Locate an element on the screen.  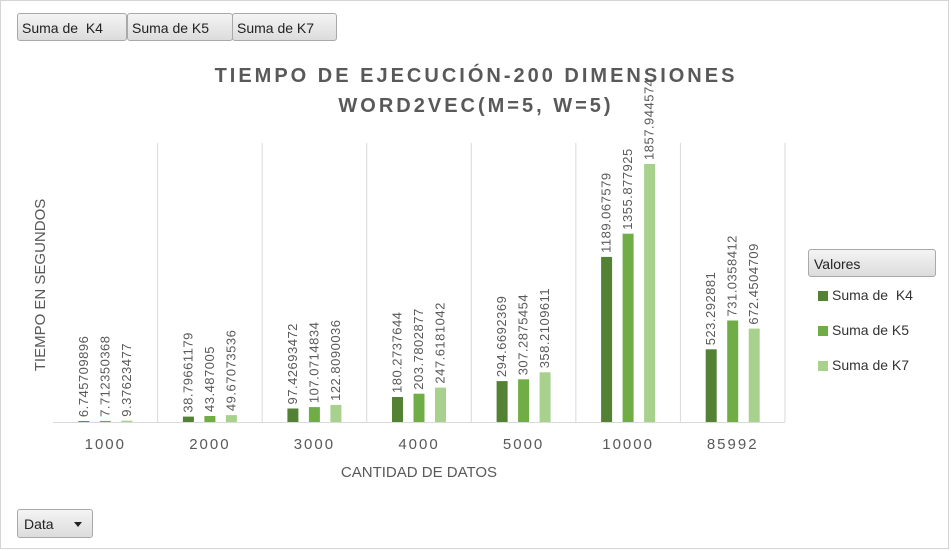
y-axis-label: TIEMPO EN SEGUNDOS is located at coordinates (40, 285).